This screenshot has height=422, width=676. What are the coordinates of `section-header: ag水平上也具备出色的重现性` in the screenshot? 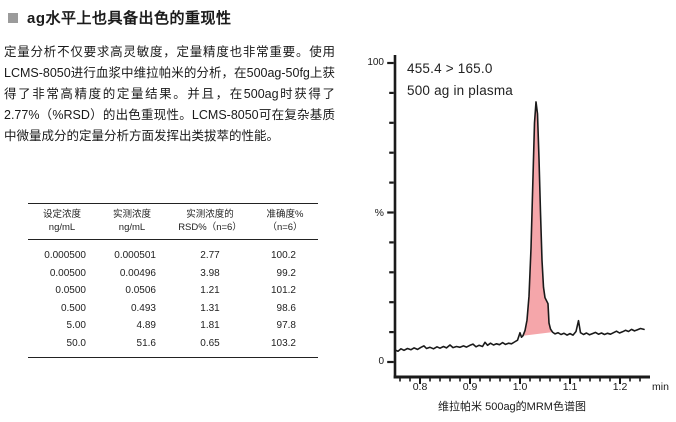 It's located at (120, 17).